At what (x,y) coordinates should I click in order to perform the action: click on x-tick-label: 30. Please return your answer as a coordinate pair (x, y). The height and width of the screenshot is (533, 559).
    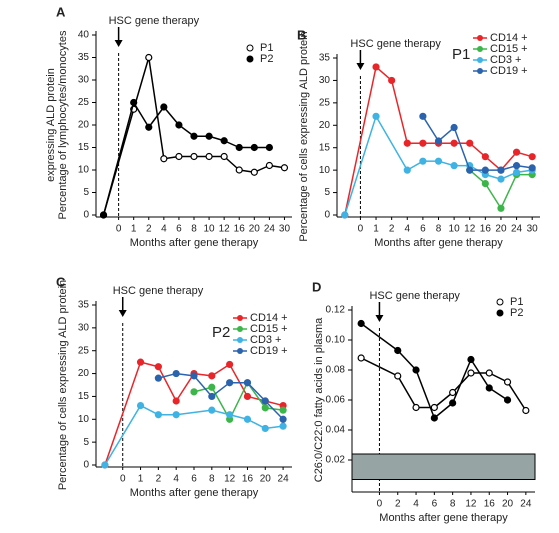
    Looking at the image, I should click on (285, 229).